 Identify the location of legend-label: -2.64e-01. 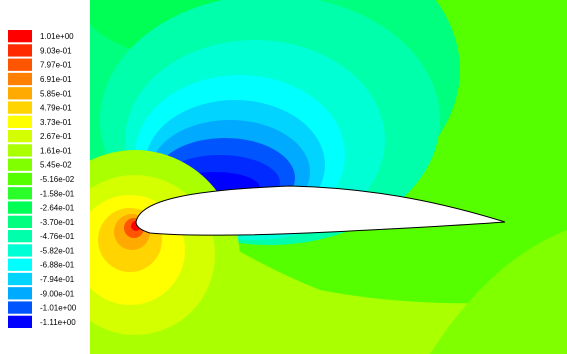
(57, 208).